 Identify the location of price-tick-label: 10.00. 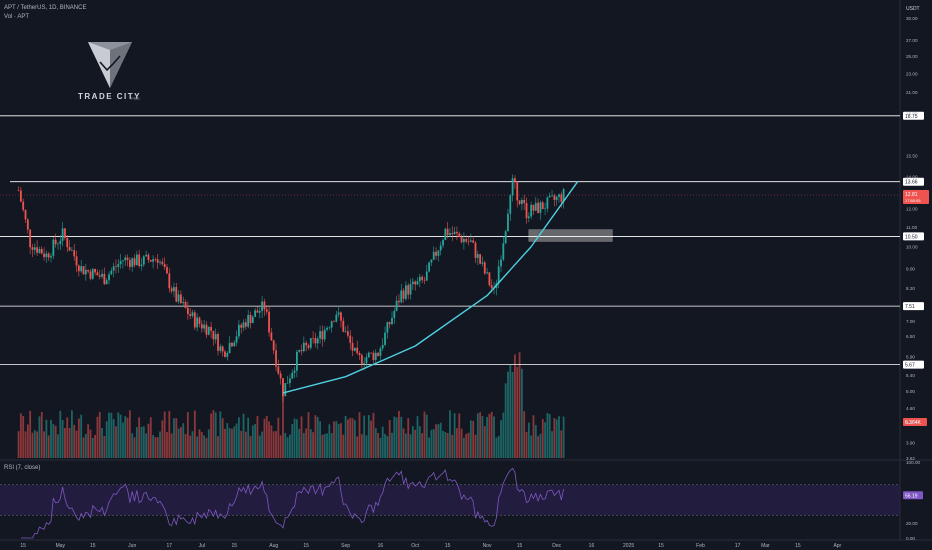
(912, 247).